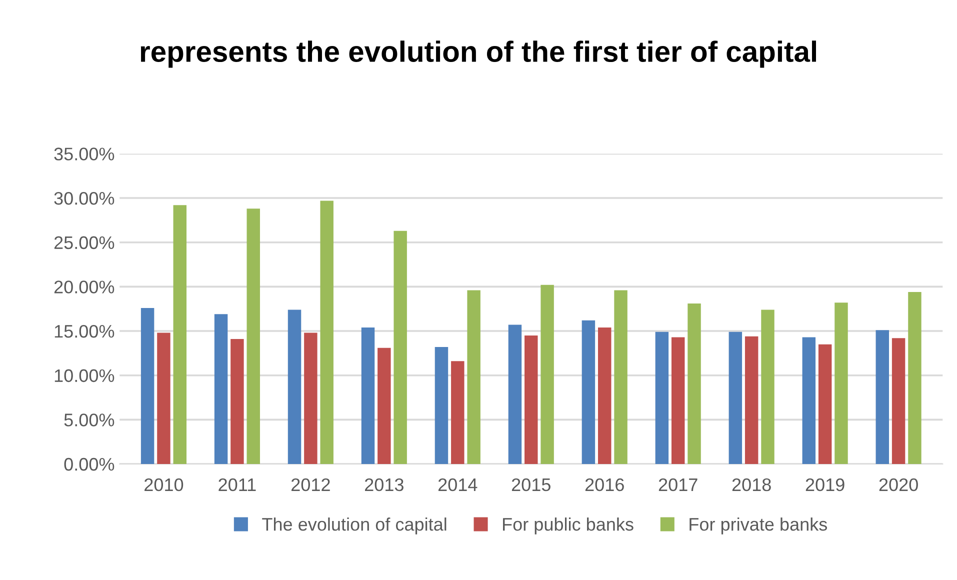 This screenshot has width=957, height=580. Describe the element at coordinates (84, 375) in the screenshot. I see `y-tick-label: 10.00%` at that location.